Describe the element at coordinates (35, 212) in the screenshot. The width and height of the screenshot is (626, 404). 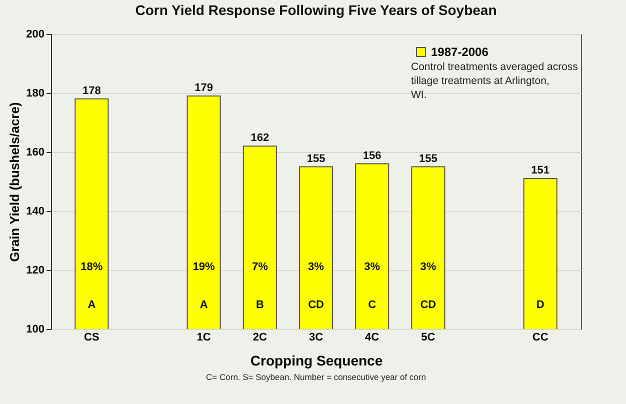
I see `y-tick-label: 140` at that location.